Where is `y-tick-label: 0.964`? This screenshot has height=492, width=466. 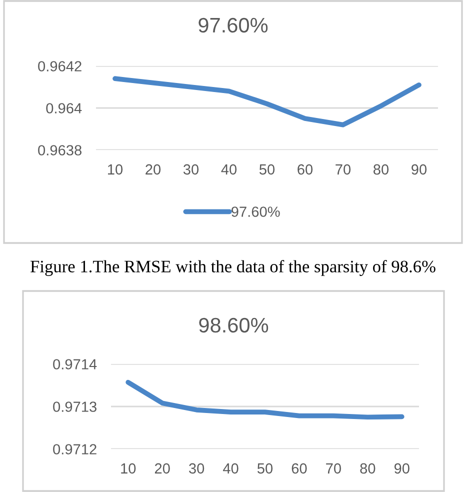 y-tick-label: 0.964 is located at coordinates (64, 108).